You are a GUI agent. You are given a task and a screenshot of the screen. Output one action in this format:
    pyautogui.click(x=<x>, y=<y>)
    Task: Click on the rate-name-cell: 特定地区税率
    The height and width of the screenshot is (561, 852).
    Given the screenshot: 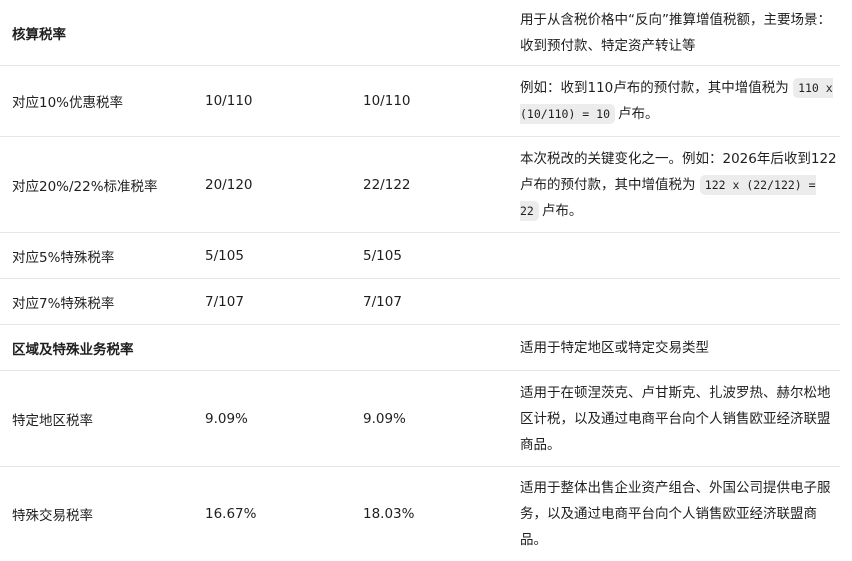 What is the action you would take?
    pyautogui.click(x=52, y=420)
    